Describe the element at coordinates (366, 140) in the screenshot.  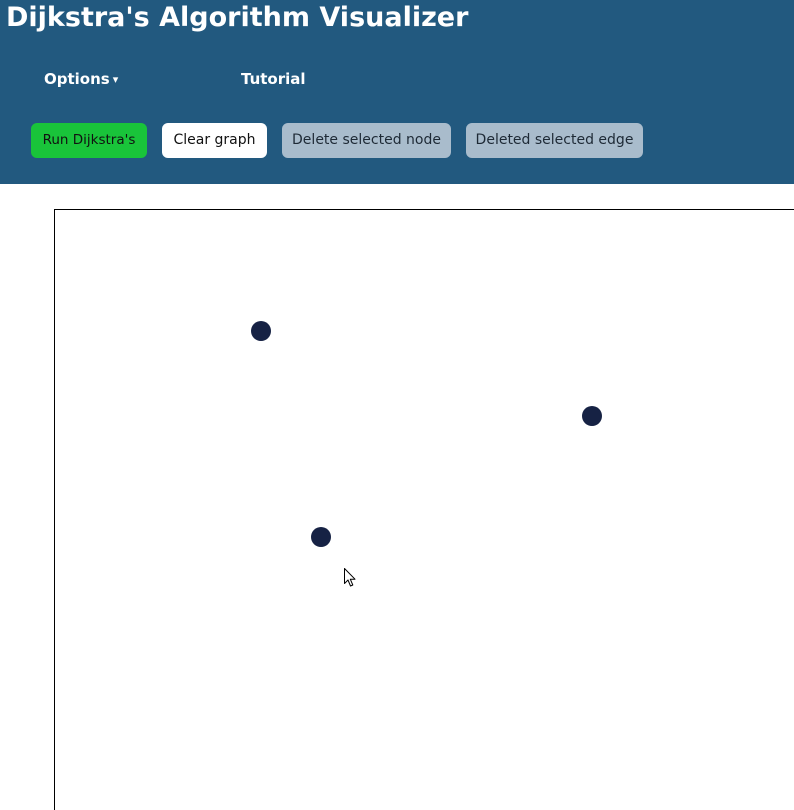
I see `delete-selected-node-button: Delete selected node` at that location.